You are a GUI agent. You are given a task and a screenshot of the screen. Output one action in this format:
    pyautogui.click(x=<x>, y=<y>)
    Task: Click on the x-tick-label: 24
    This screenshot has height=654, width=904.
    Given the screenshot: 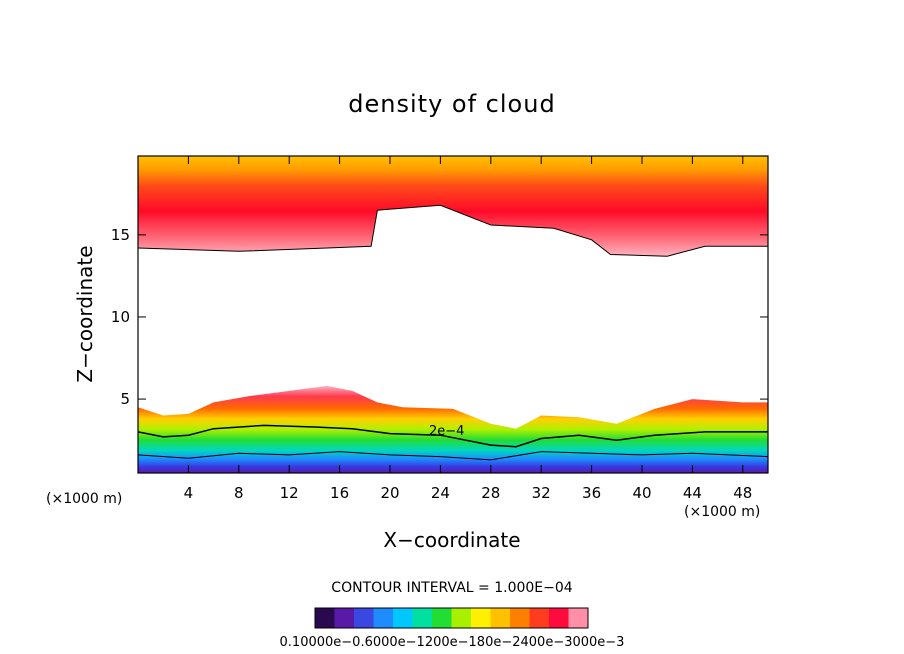 What is the action you would take?
    pyautogui.click(x=440, y=493)
    